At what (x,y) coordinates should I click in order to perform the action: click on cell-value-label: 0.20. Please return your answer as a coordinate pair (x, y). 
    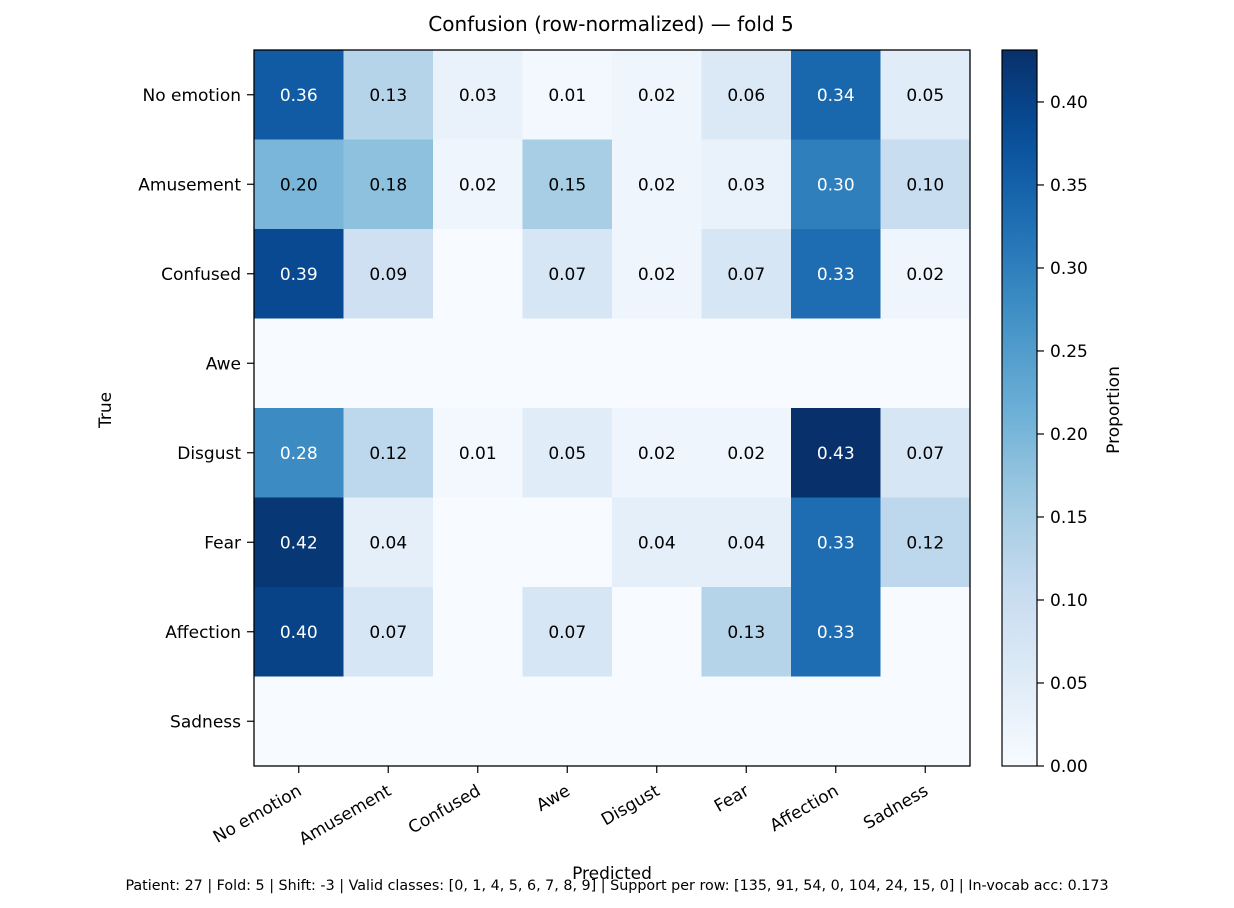
    Looking at the image, I should click on (299, 185).